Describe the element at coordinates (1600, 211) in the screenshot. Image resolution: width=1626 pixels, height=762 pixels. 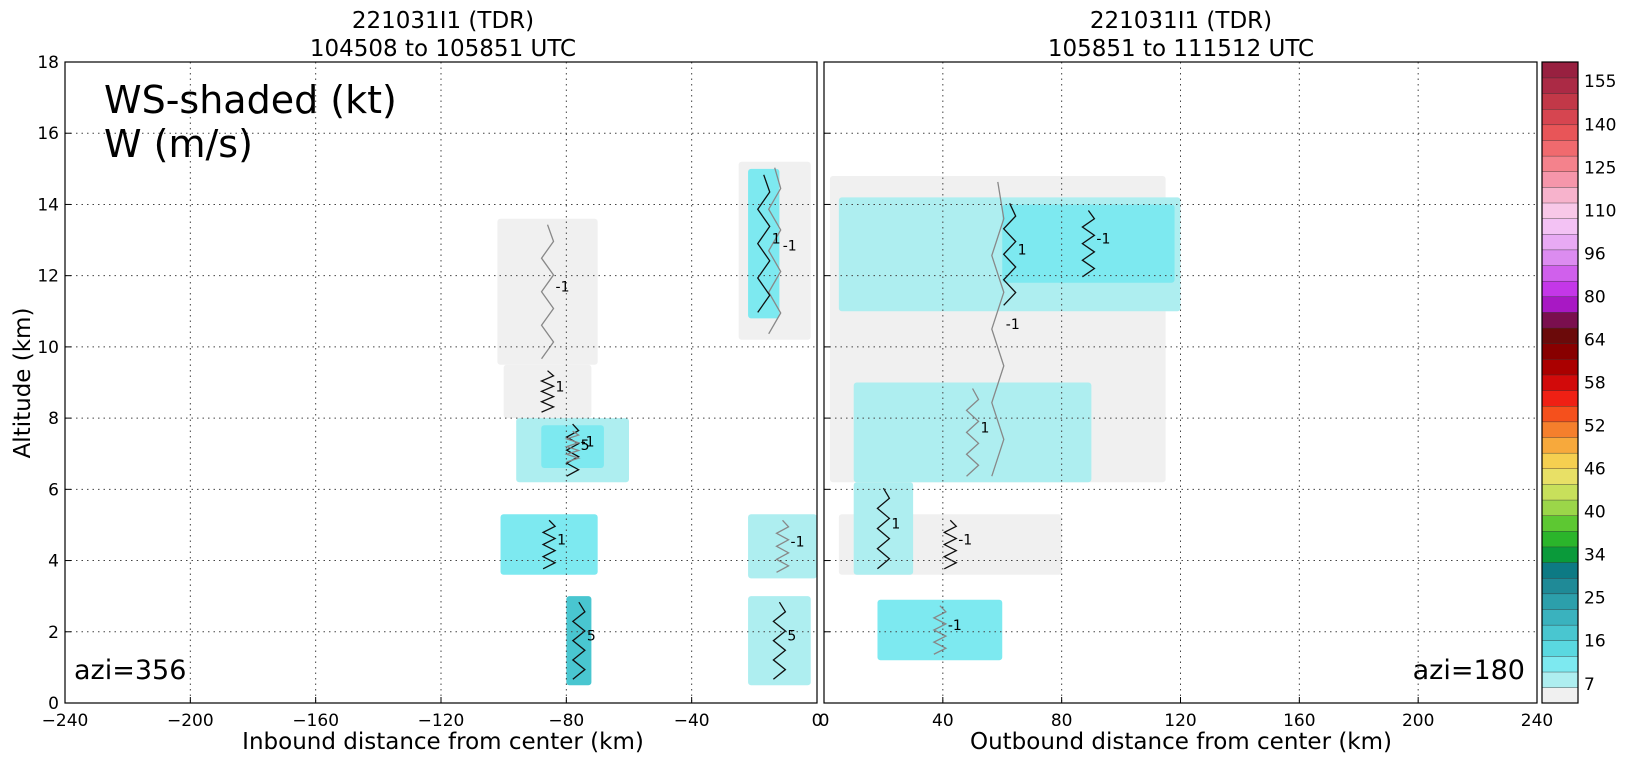
I see `colorbar-tick-label: 110` at that location.